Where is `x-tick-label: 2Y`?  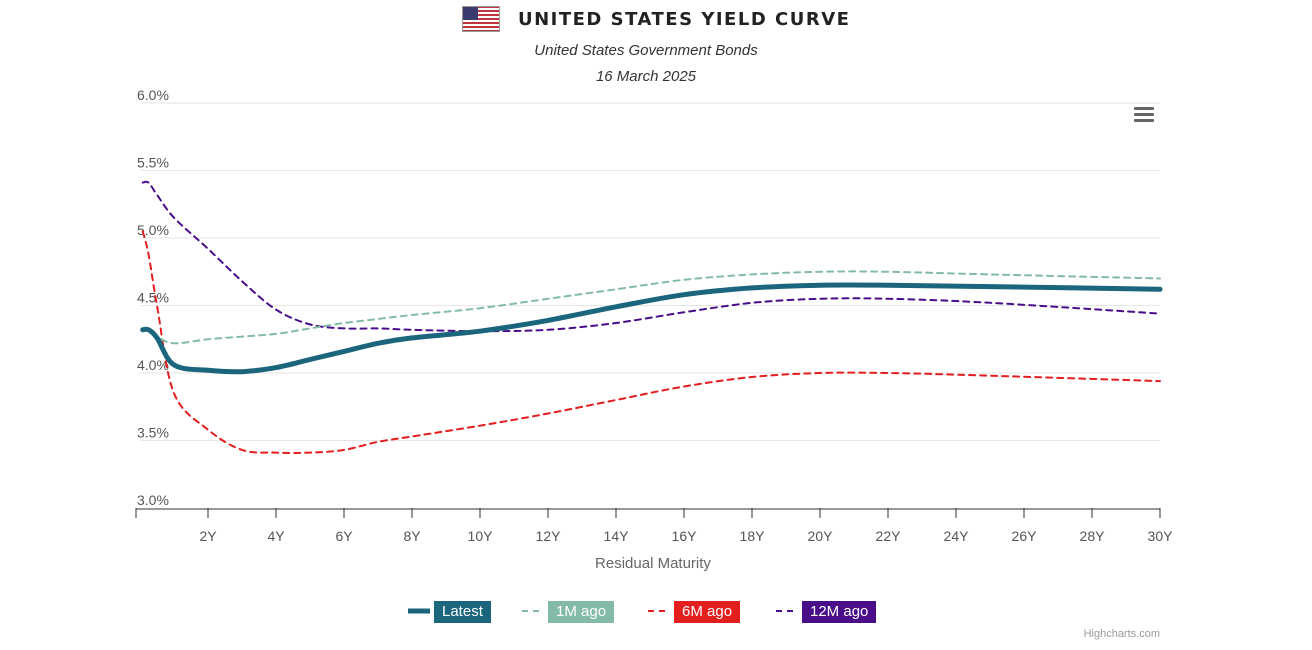
x-tick-label: 2Y is located at coordinates (208, 536).